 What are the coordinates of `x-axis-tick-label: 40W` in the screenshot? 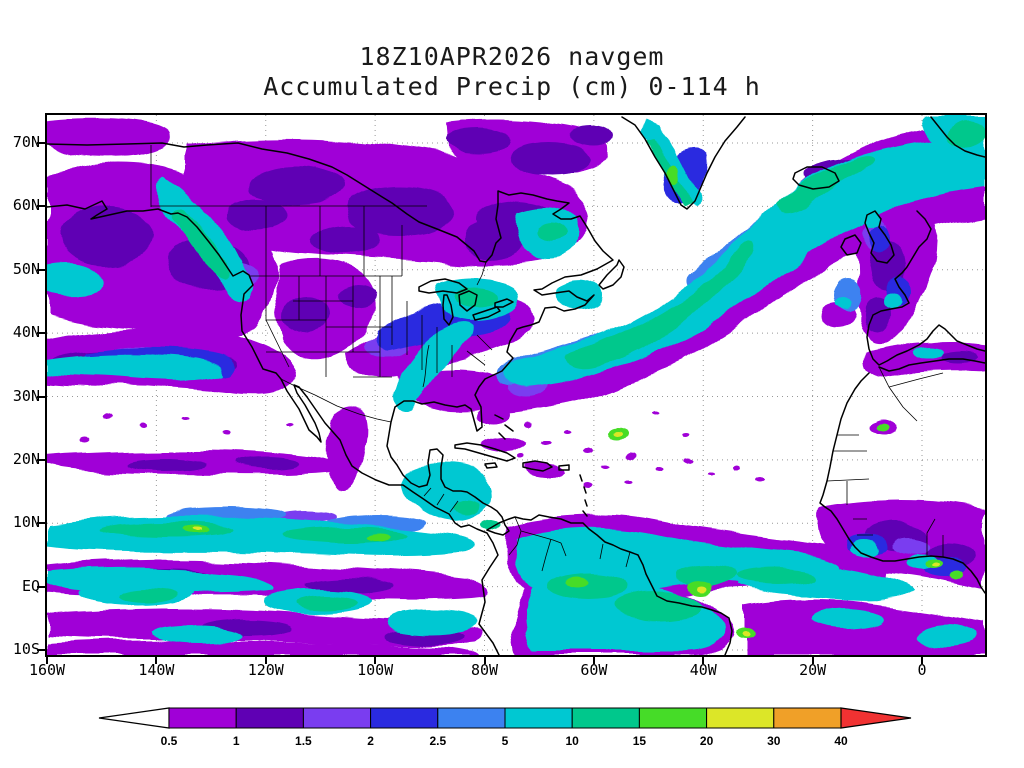 It's located at (703, 670).